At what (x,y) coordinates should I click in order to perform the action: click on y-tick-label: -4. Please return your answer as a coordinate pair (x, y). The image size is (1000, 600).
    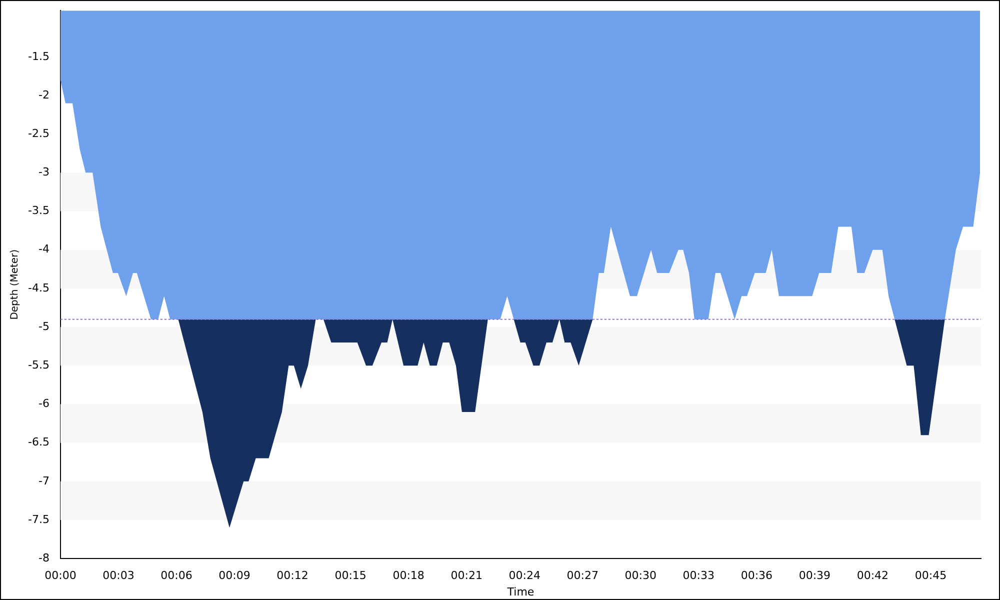
    Looking at the image, I should click on (44, 249).